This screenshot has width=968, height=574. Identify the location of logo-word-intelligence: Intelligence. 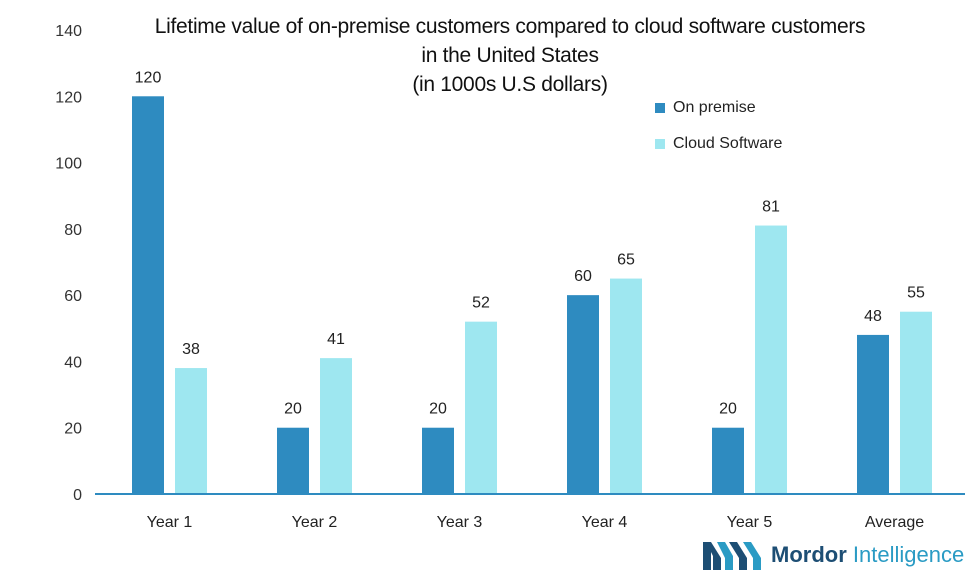
(908, 554).